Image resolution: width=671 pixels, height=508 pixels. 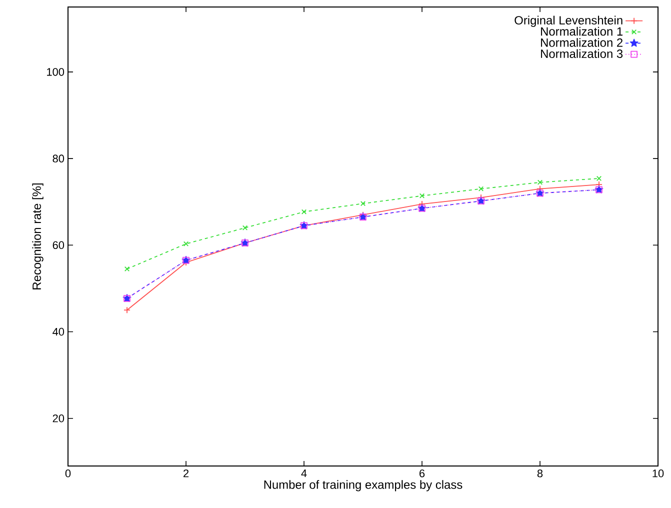 What do you see at coordinates (363, 486) in the screenshot?
I see `x-axis-title: Number of training examples by class` at bounding box center [363, 486].